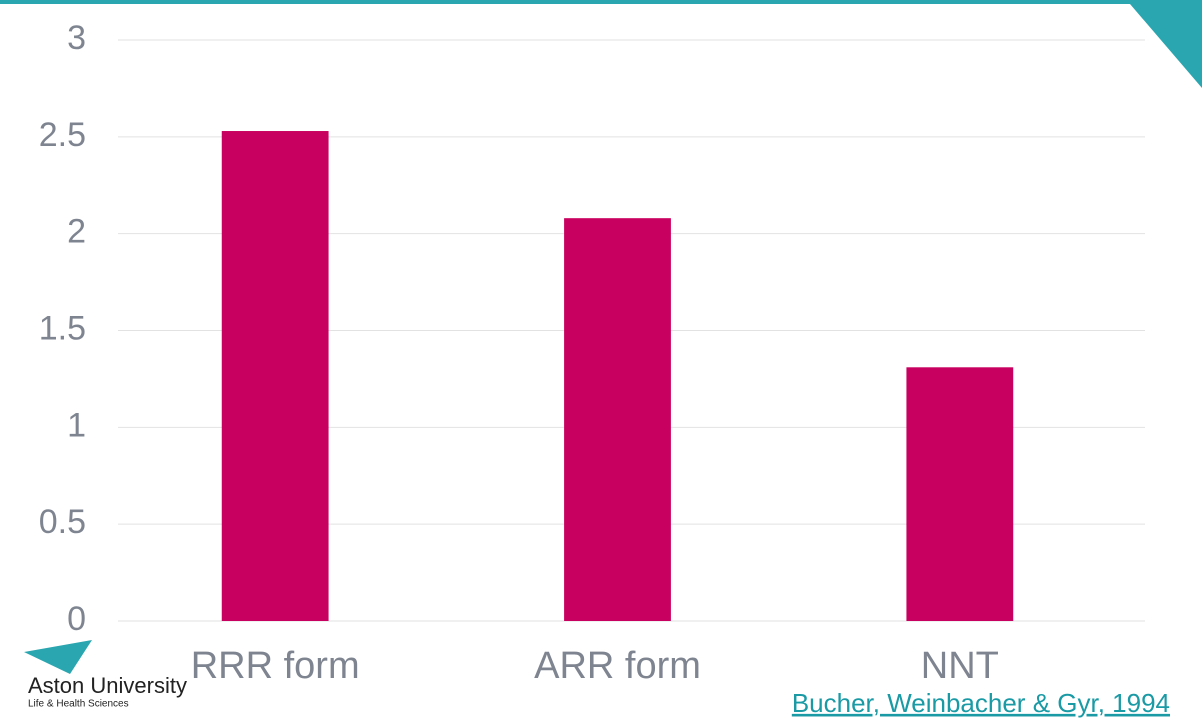 Image resolution: width=1202 pixels, height=728 pixels. Describe the element at coordinates (960, 666) in the screenshot. I see `x-tick-label: NNT` at that location.